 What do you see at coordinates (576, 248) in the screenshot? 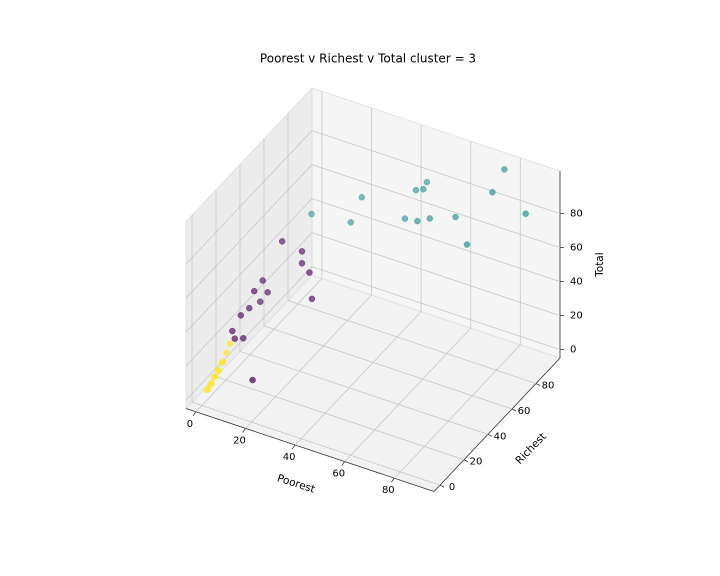
I see `z-tick-label: 60` at bounding box center [576, 248].